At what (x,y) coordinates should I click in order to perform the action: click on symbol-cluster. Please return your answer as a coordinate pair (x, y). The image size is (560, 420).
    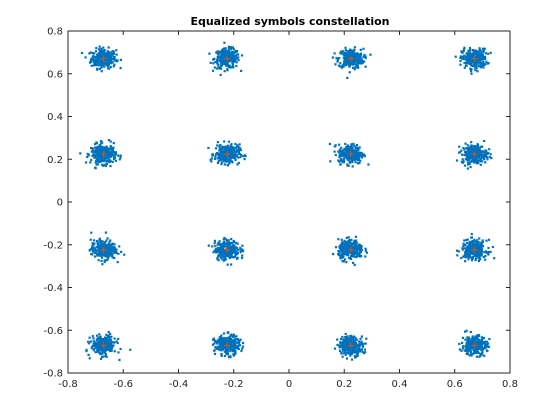
    Looking at the image, I should click on (350, 346).